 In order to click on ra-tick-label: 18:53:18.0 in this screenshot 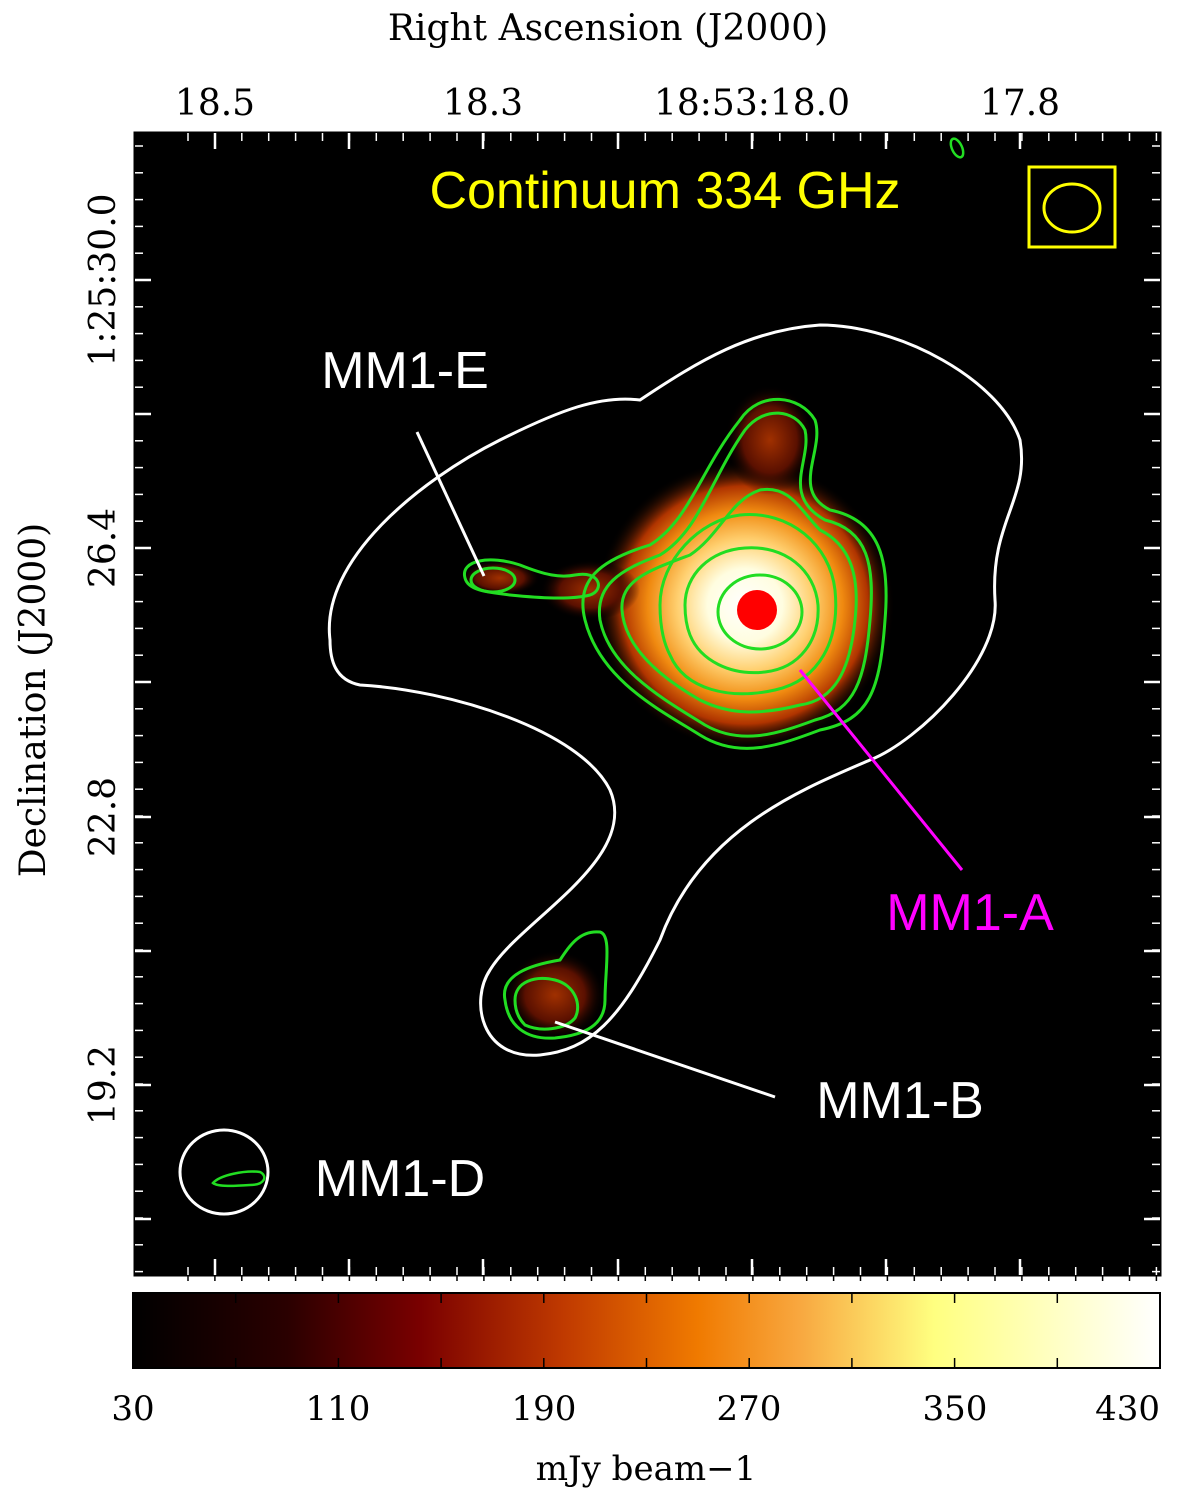, I will do `click(752, 103)`.